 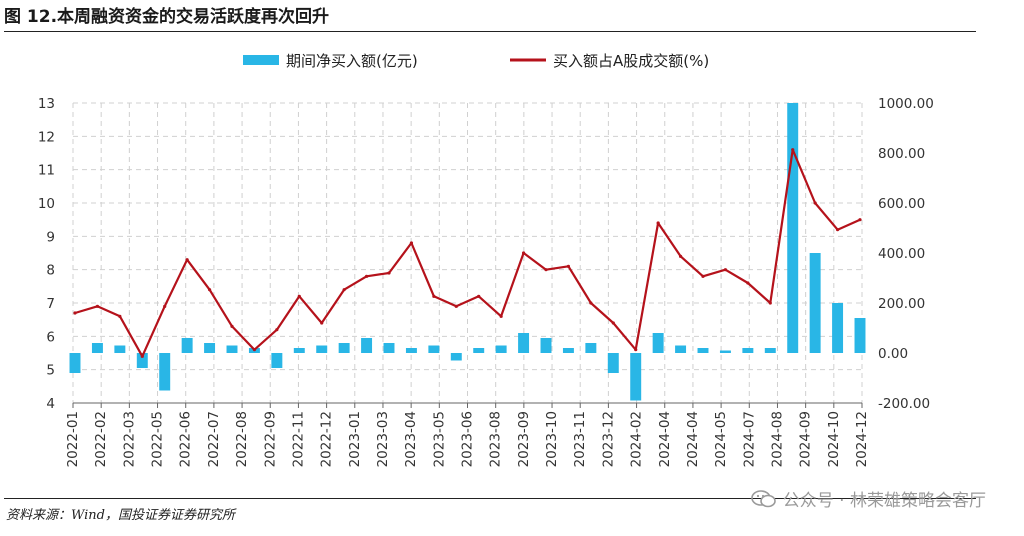 What do you see at coordinates (50, 304) in the screenshot?
I see `left-tick-label: 7` at bounding box center [50, 304].